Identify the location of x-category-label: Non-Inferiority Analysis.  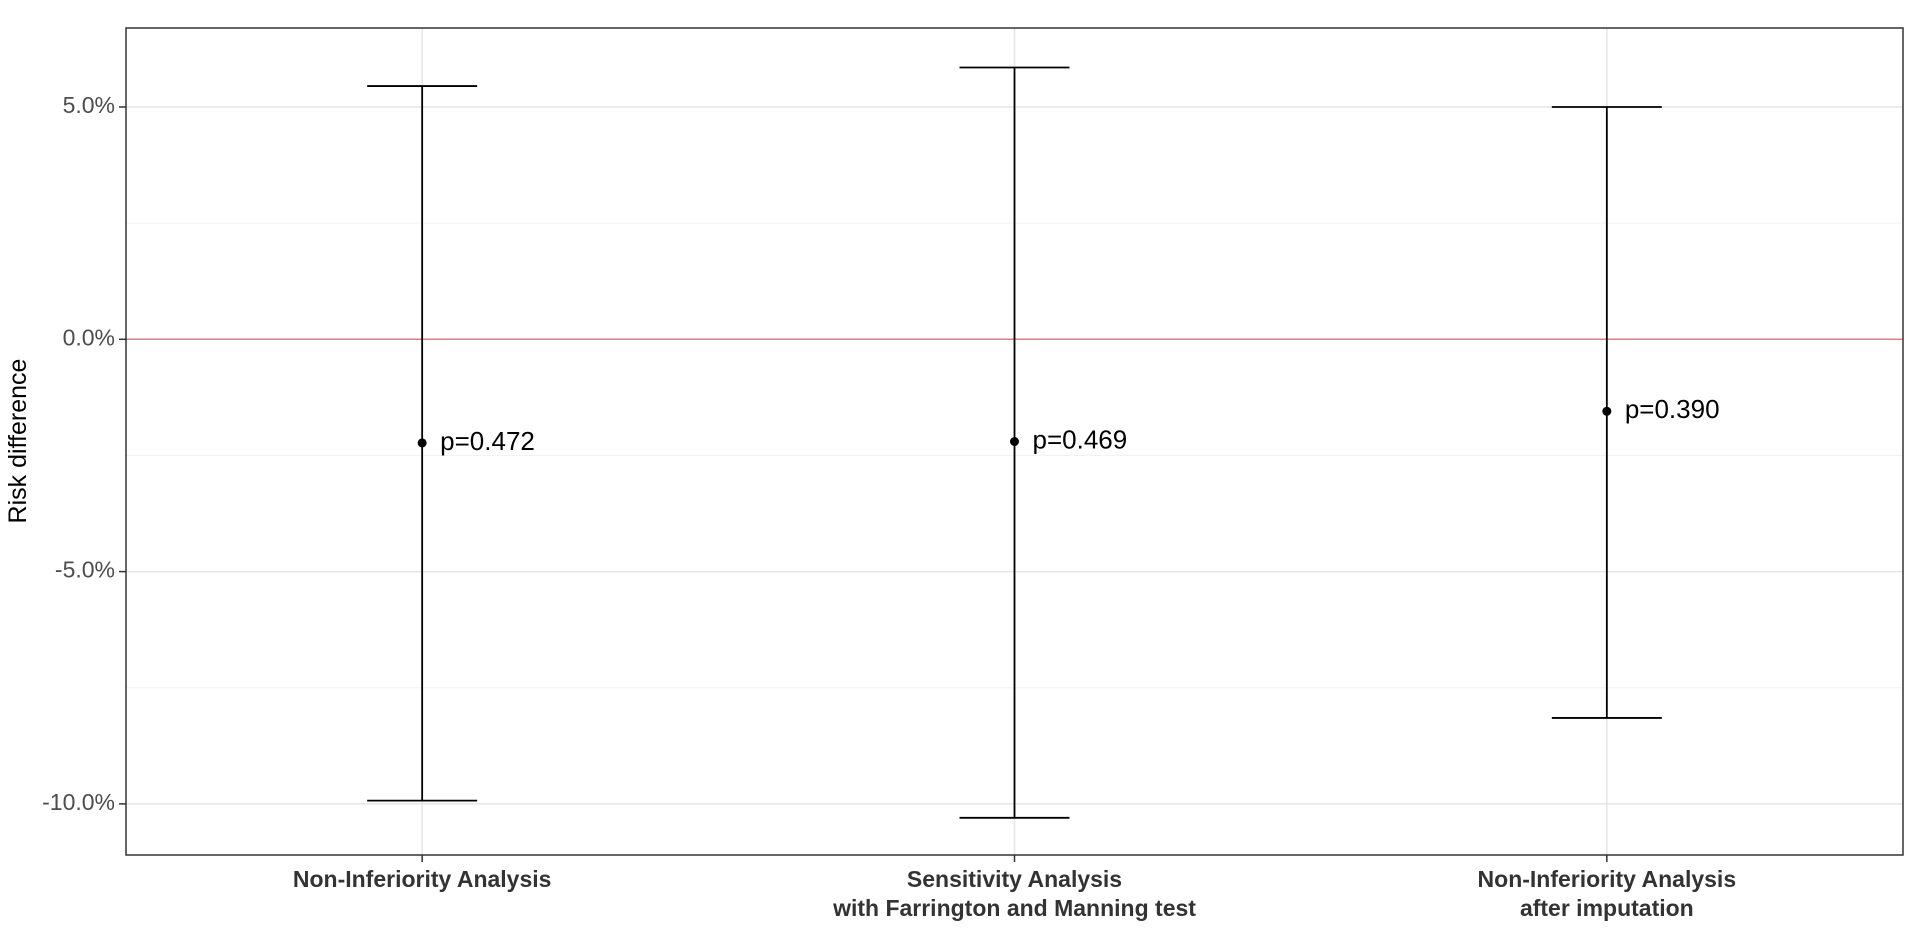
(422, 879).